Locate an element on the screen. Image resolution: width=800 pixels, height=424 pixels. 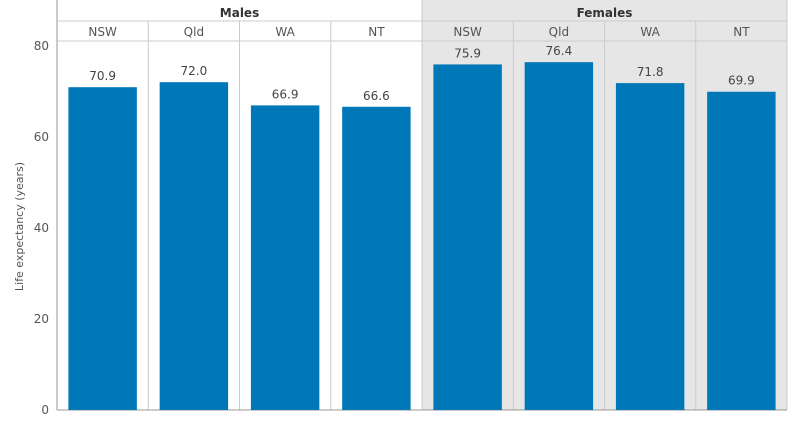
y-axis-title: Life expectancy (years) is located at coordinates (19, 226).